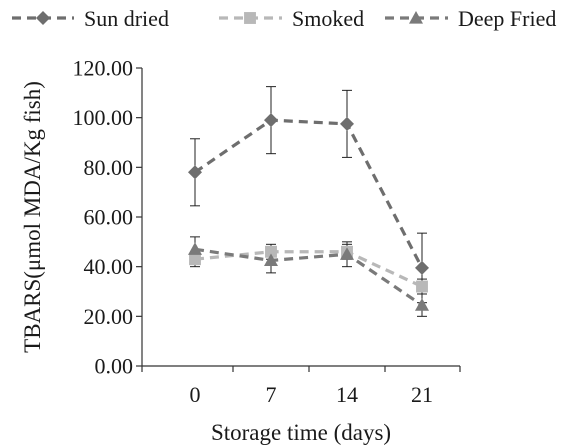  I want to click on y-axis: 0.00 20.00 40.00 60.00 80.00 100.00 120.00, so click(108, 217).